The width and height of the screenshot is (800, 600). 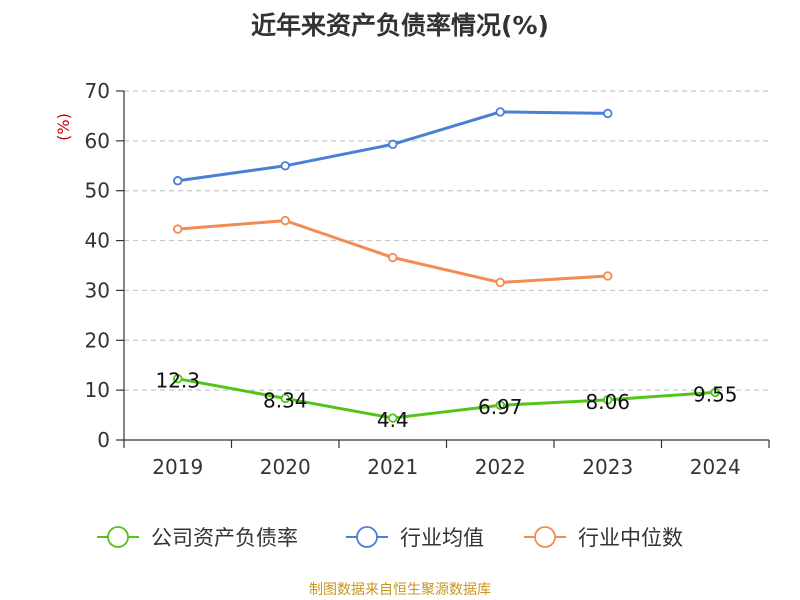 I want to click on y-axis-label: (%), so click(x=63, y=127).